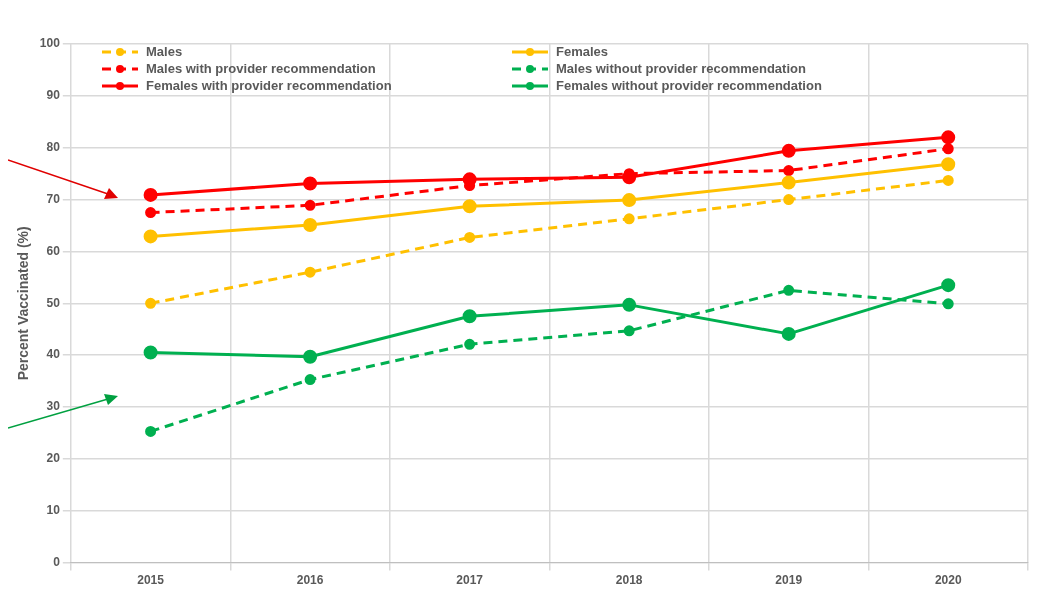  What do you see at coordinates (470, 580) in the screenshot?
I see `x-tick-label: 2017` at bounding box center [470, 580].